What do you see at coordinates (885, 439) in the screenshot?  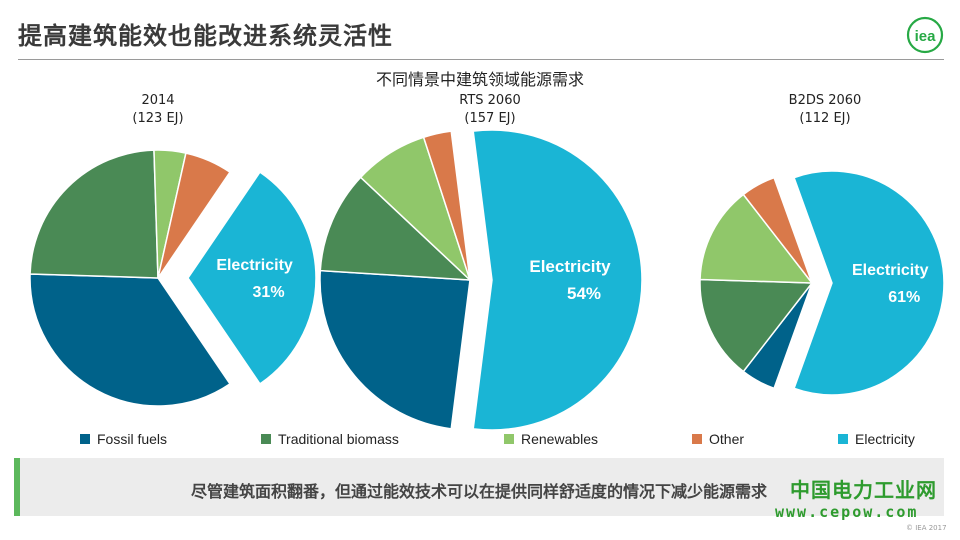 I see `legend-label: Electricity` at bounding box center [885, 439].